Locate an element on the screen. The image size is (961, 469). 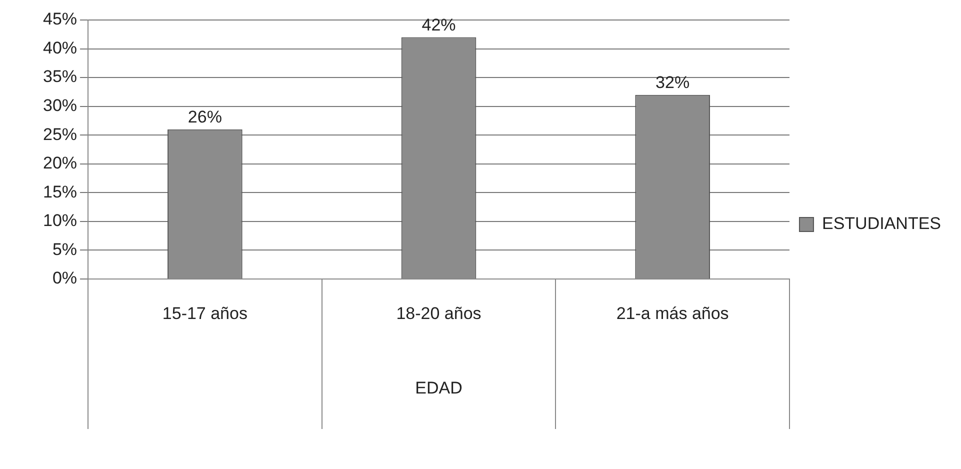
y-tick-label: 15% is located at coordinates (60, 192).